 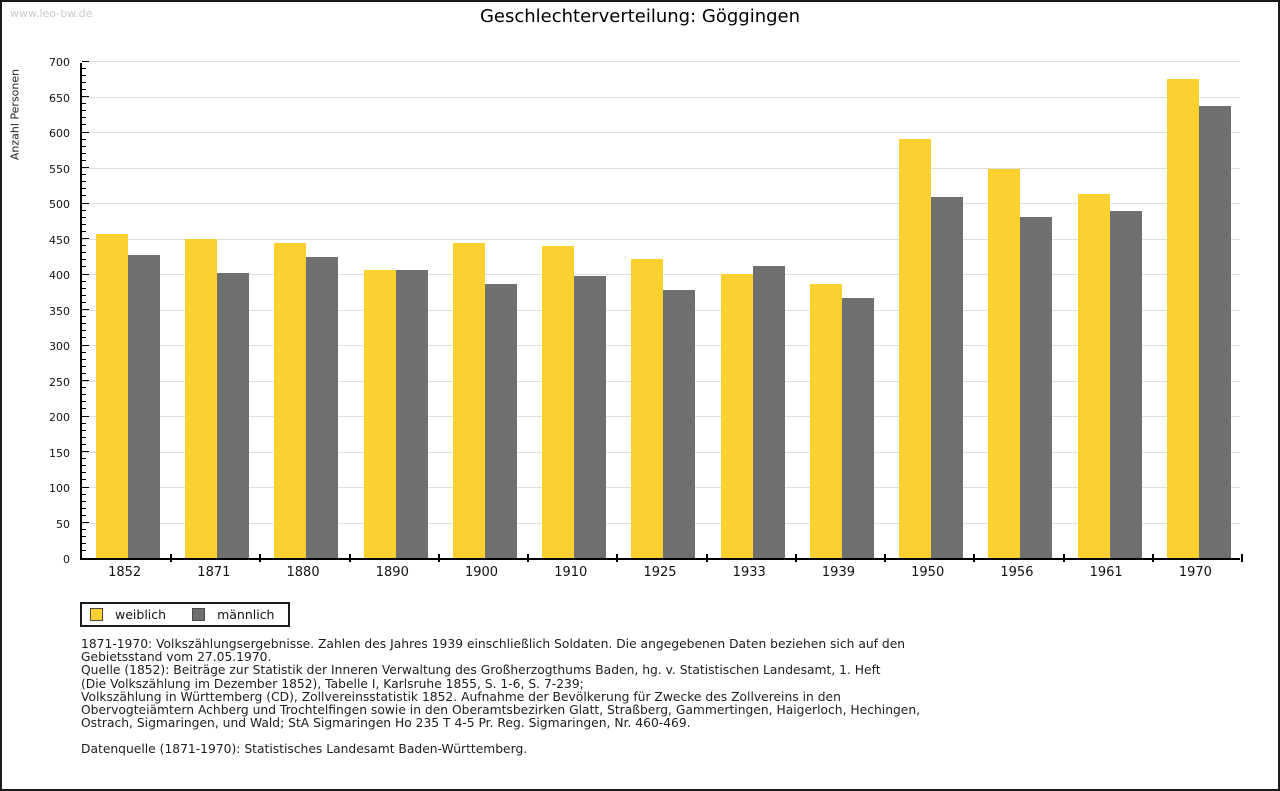 I want to click on bar-weiblich-1970, so click(x=1182, y=318).